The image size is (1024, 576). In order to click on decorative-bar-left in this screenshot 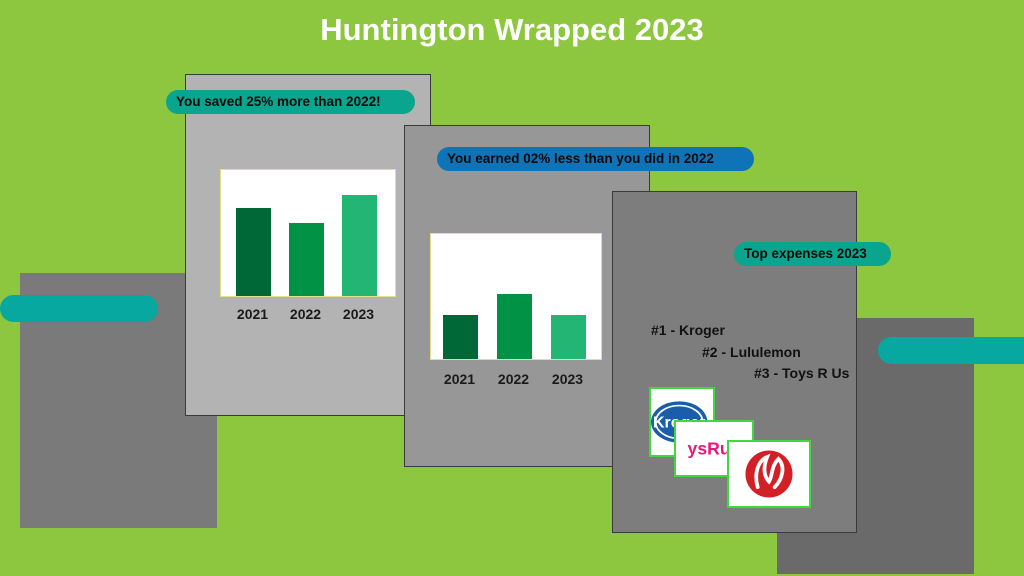, I will do `click(79, 308)`.